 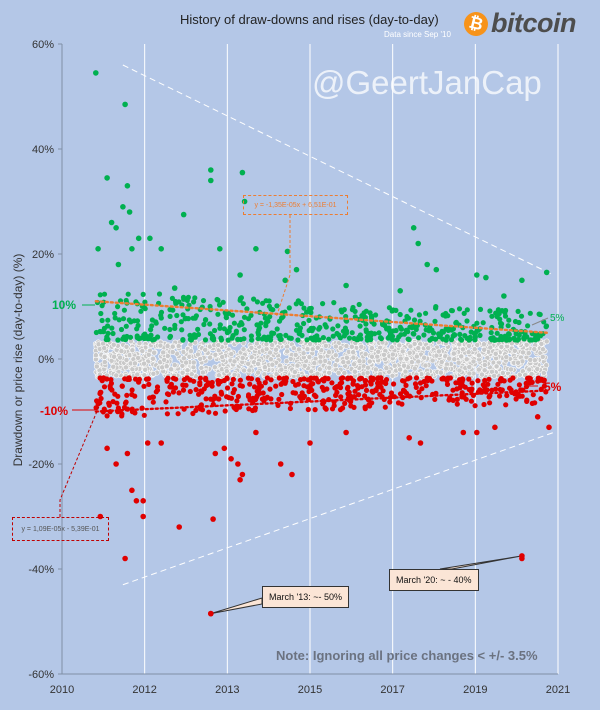 I want to click on y-tick-label: -20%, so click(x=41, y=465).